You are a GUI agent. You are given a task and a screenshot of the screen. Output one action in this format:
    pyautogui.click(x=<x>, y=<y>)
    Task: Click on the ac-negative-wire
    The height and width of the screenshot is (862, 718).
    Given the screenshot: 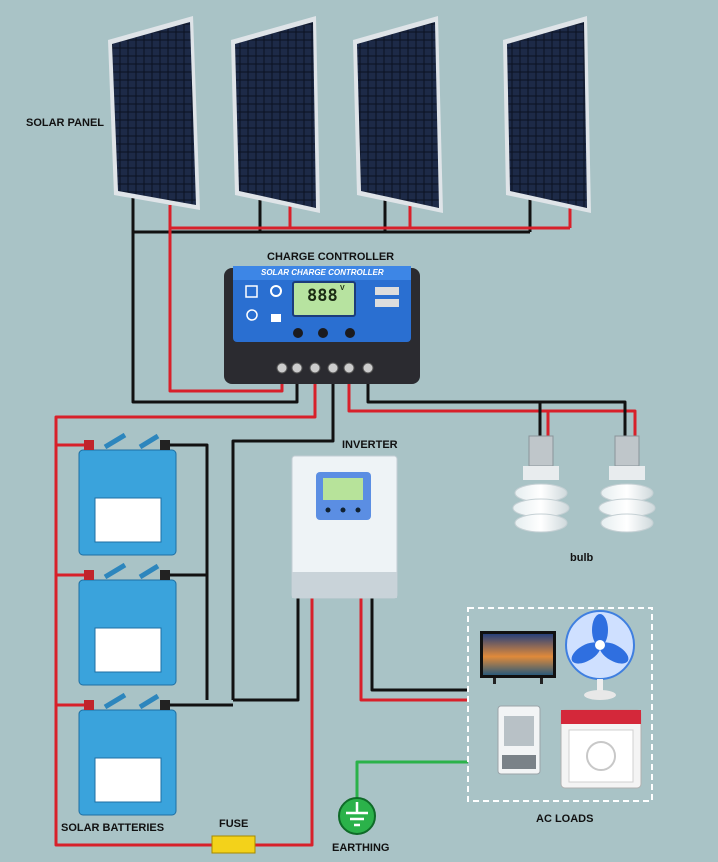 What is the action you would take?
    pyautogui.click(x=419, y=644)
    